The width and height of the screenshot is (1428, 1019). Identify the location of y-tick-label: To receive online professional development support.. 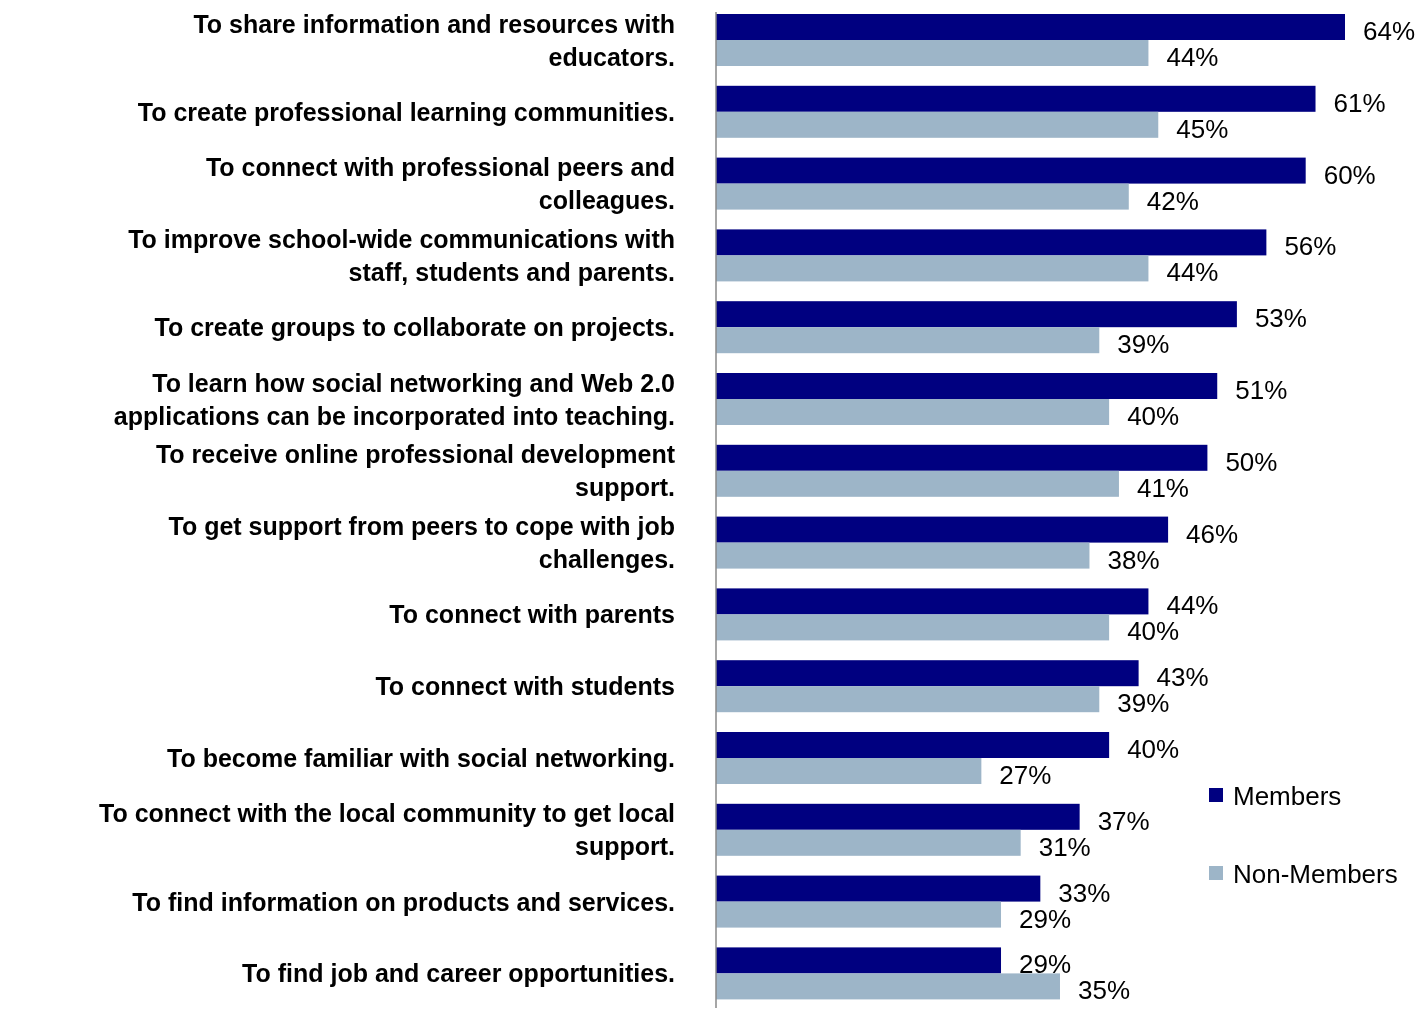
(415, 471).